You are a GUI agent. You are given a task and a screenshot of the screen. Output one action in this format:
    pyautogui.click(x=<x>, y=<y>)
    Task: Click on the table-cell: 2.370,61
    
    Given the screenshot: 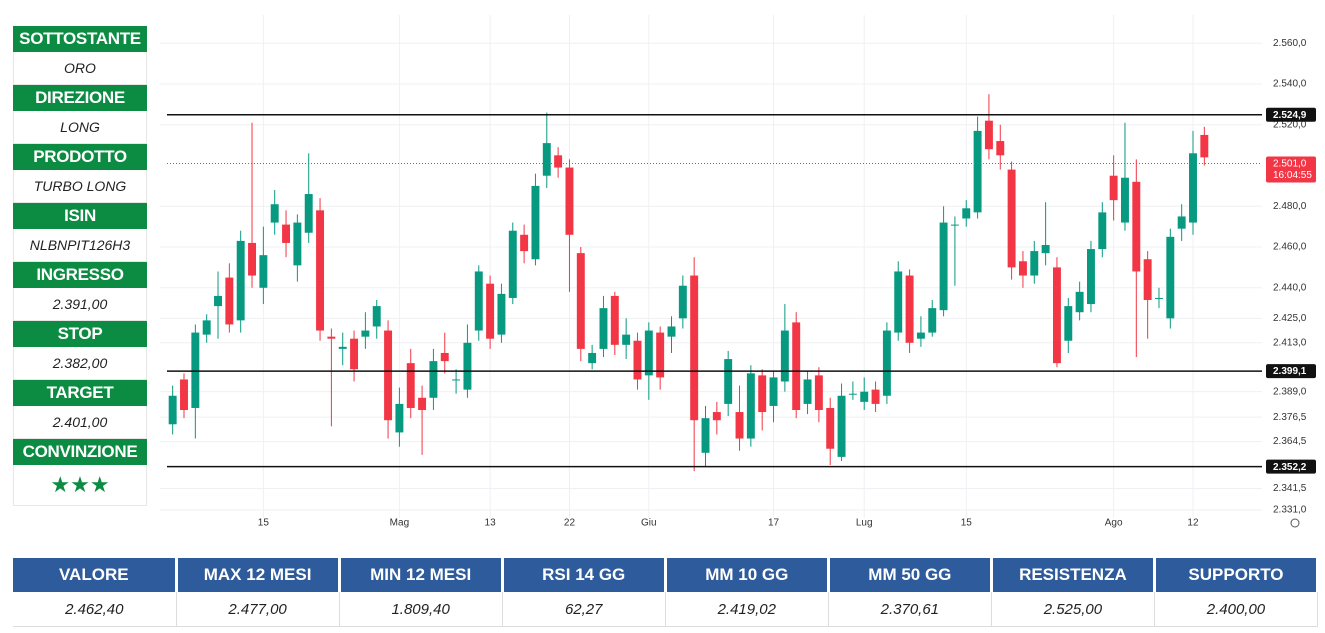 What is the action you would take?
    pyautogui.click(x=910, y=609)
    